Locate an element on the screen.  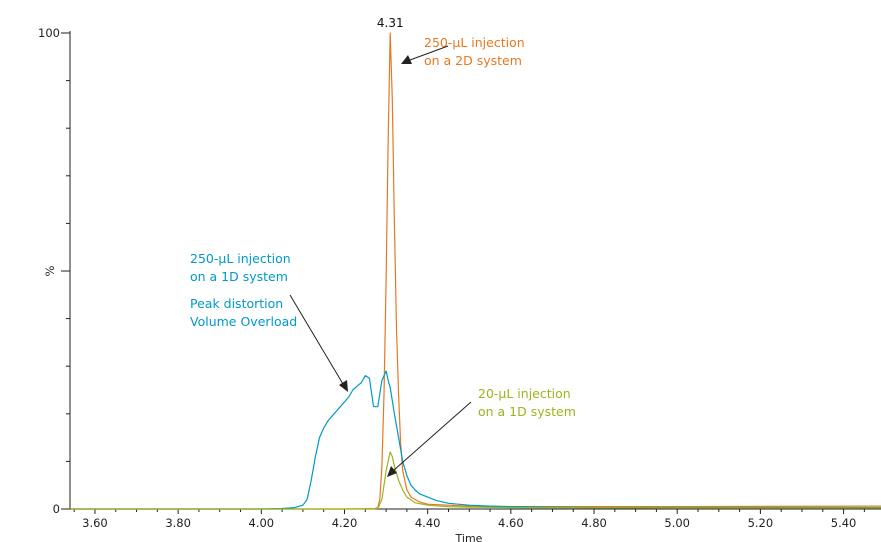
x-tick-label: 3.60 is located at coordinates (95, 523).